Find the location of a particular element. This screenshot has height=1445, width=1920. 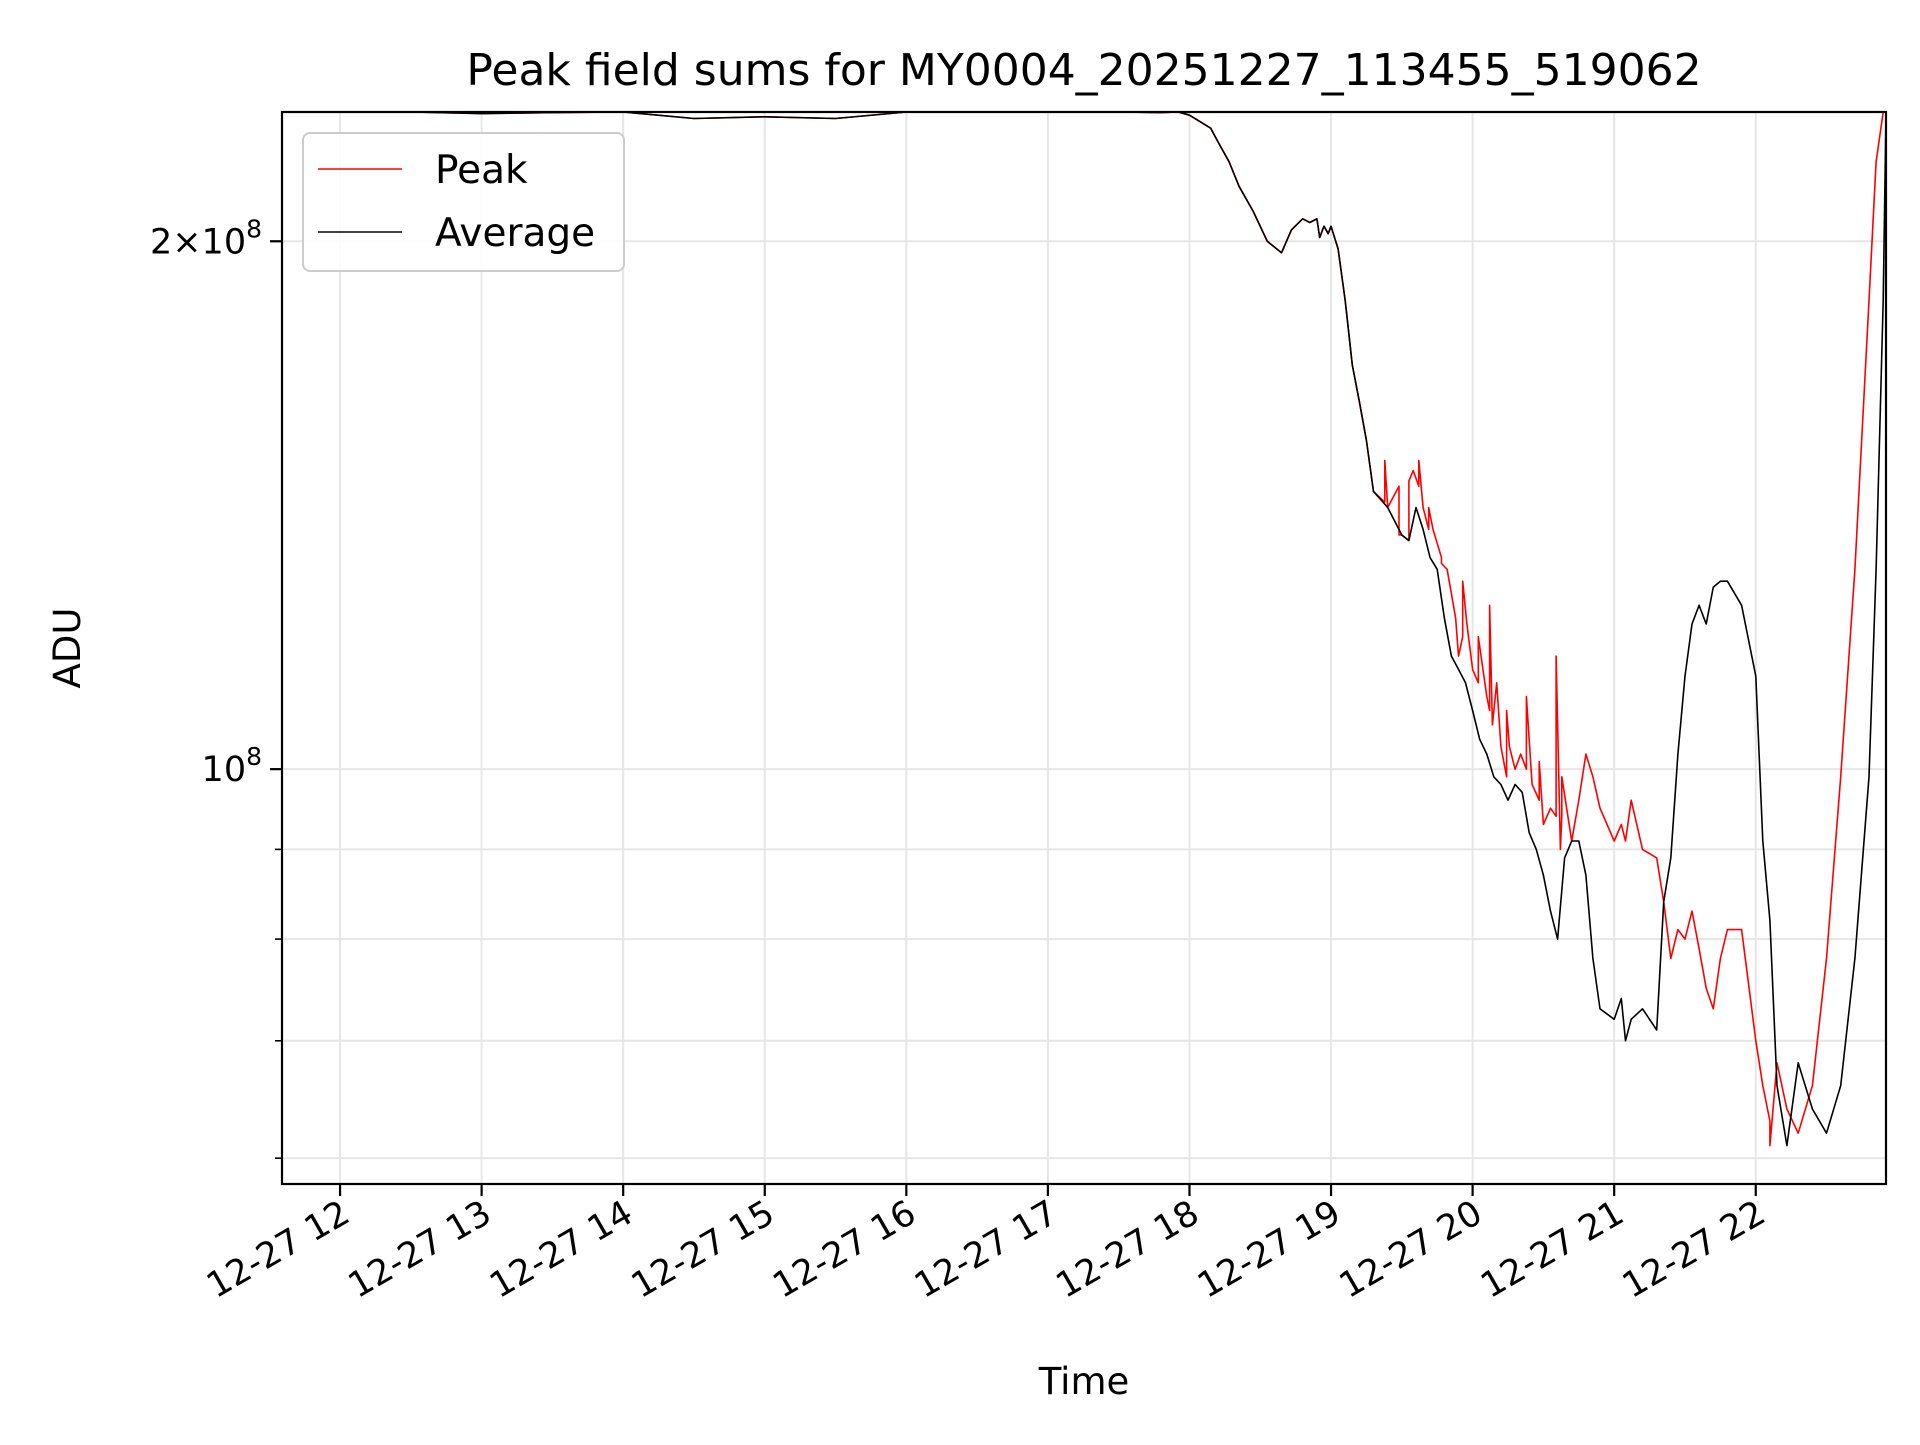

x-tick-label: 12-27 12 is located at coordinates (278, 1249).